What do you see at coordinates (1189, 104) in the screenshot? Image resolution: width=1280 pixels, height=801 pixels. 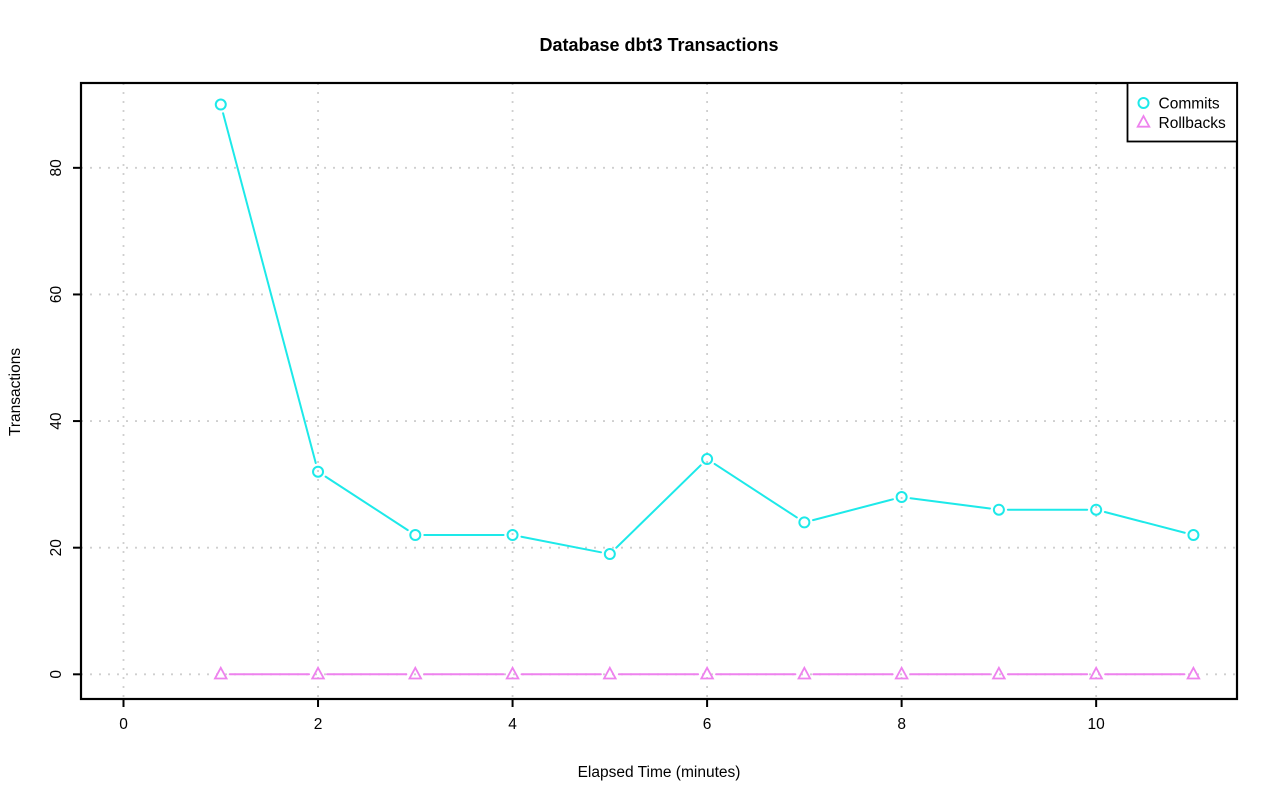 I see `legend-label: Commits` at bounding box center [1189, 104].